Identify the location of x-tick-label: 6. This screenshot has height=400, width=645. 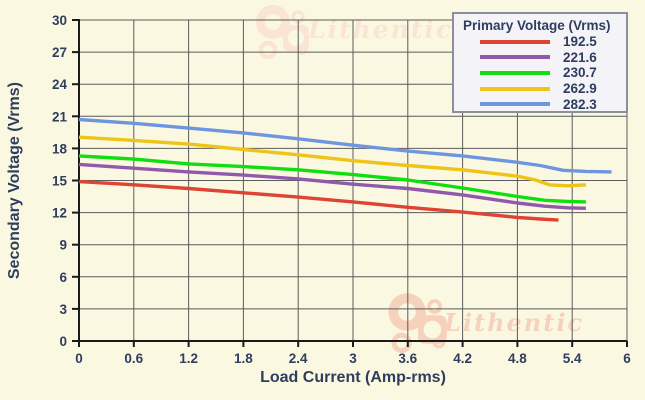
(627, 358).